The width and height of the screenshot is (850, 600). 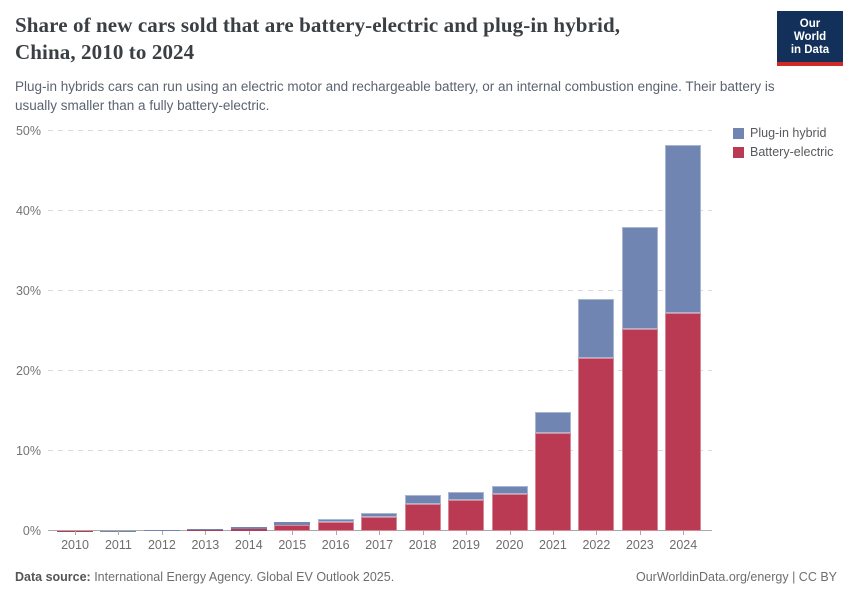 I want to click on legend-swatch-plug-in-hybrid-icon, so click(x=738, y=133).